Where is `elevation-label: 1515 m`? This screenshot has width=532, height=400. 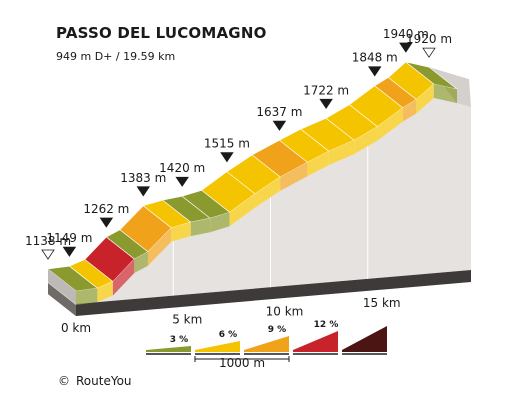 elevation-label: 1515 m is located at coordinates (227, 144).